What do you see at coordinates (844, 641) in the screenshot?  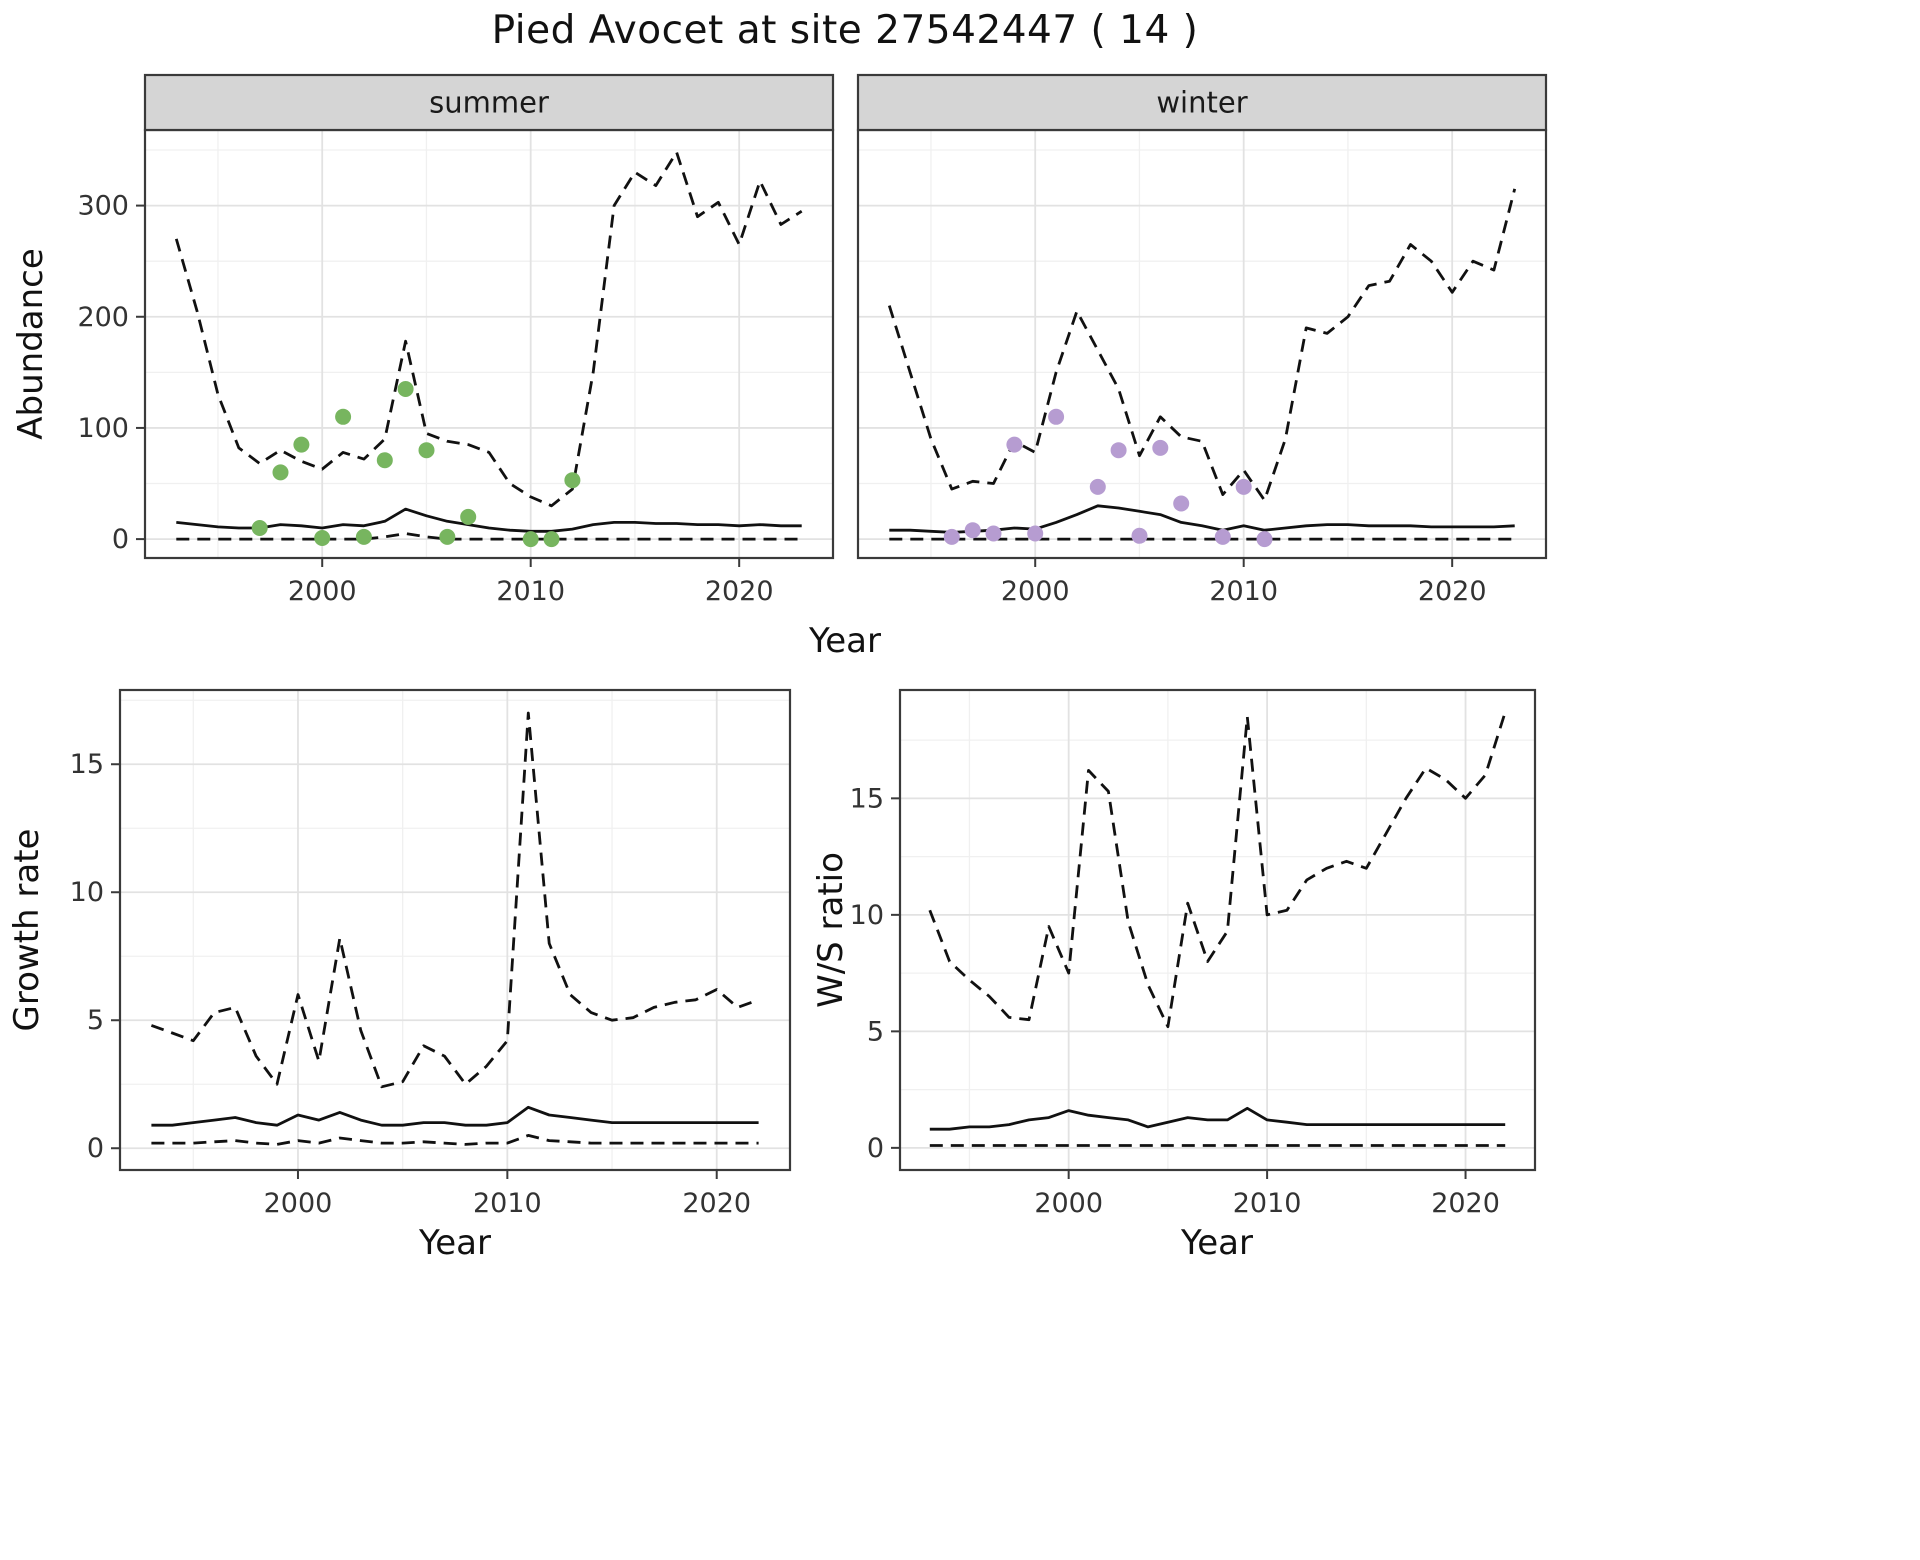 I see `x-axis-label-year-top: Year` at bounding box center [844, 641].